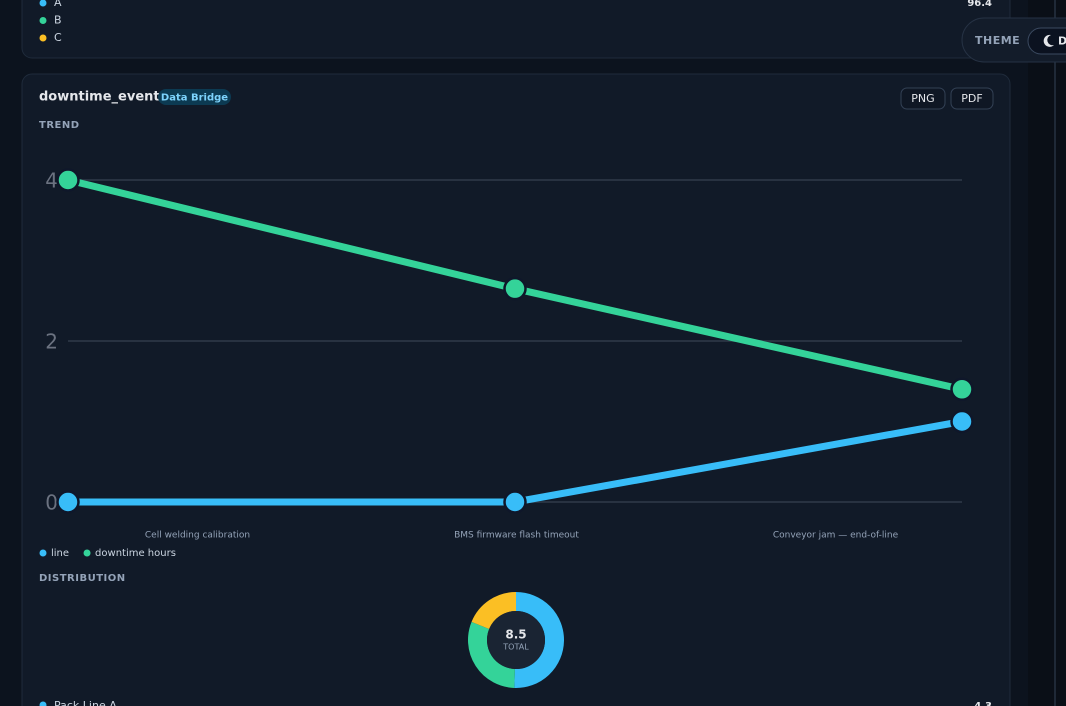 Image resolution: width=1066 pixels, height=706 pixels. Describe the element at coordinates (516, 29) in the screenshot. I see `top-card` at that location.